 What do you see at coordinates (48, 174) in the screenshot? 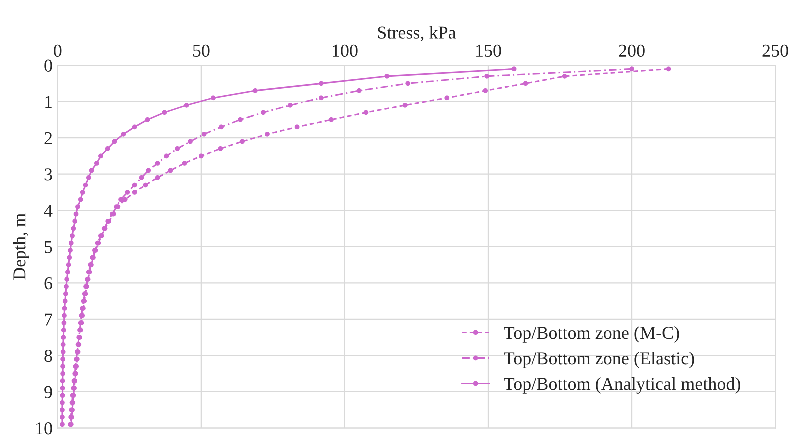
I see `y-tick-label: 3` at bounding box center [48, 174].